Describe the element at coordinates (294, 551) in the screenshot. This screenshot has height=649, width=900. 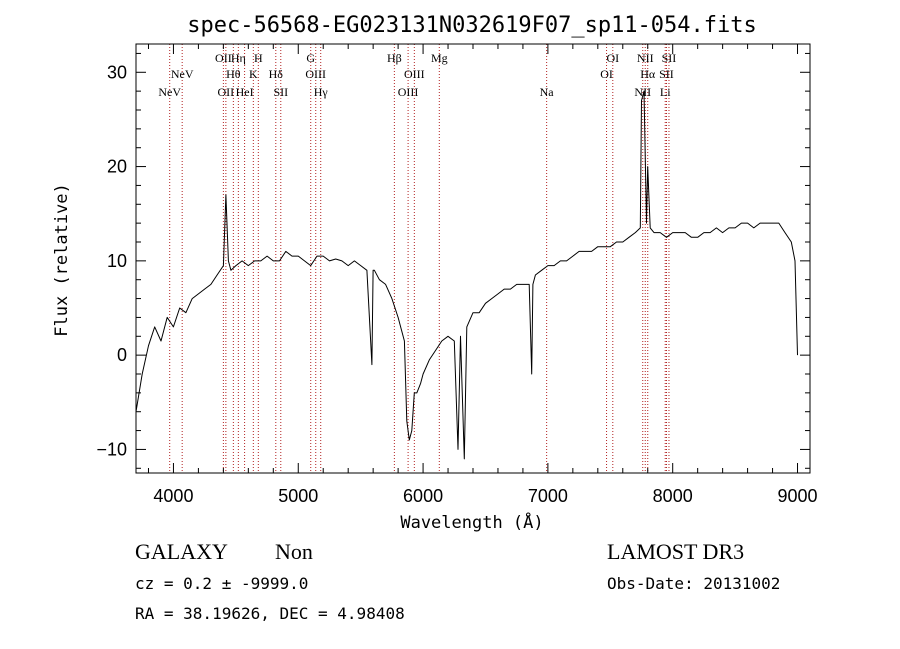
I see `object-subclass: Non` at that location.